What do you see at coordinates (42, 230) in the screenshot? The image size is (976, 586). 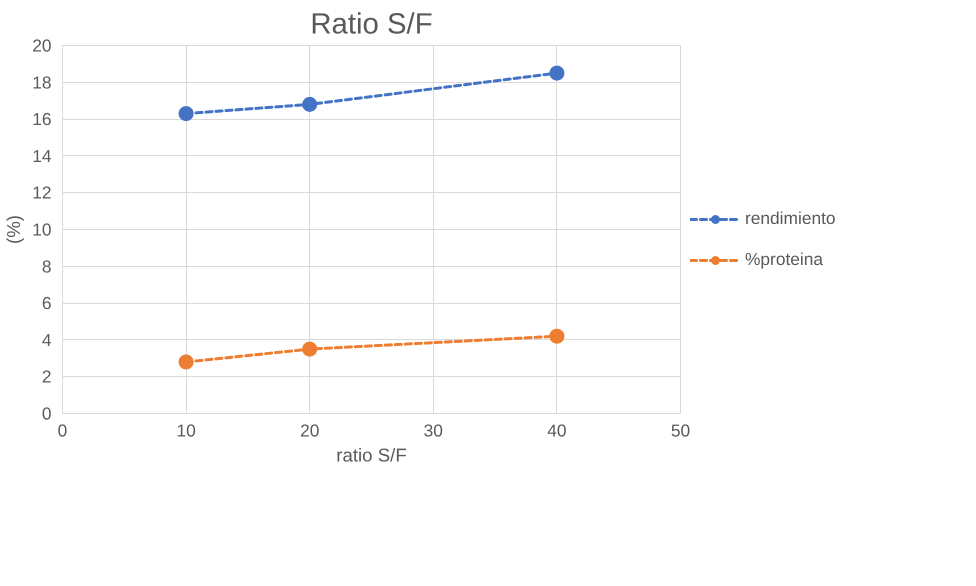 I see `y-tick-label: 10` at bounding box center [42, 230].